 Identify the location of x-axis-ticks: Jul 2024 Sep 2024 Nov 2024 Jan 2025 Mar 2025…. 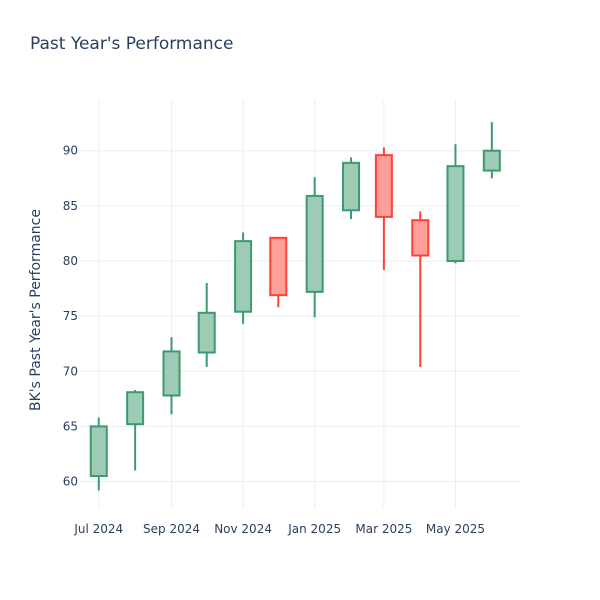
(279, 529).